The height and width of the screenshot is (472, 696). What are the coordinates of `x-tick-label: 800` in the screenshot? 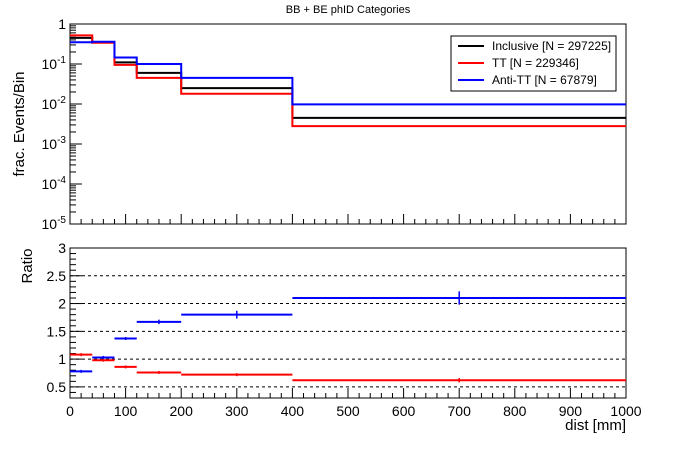 It's located at (515, 411).